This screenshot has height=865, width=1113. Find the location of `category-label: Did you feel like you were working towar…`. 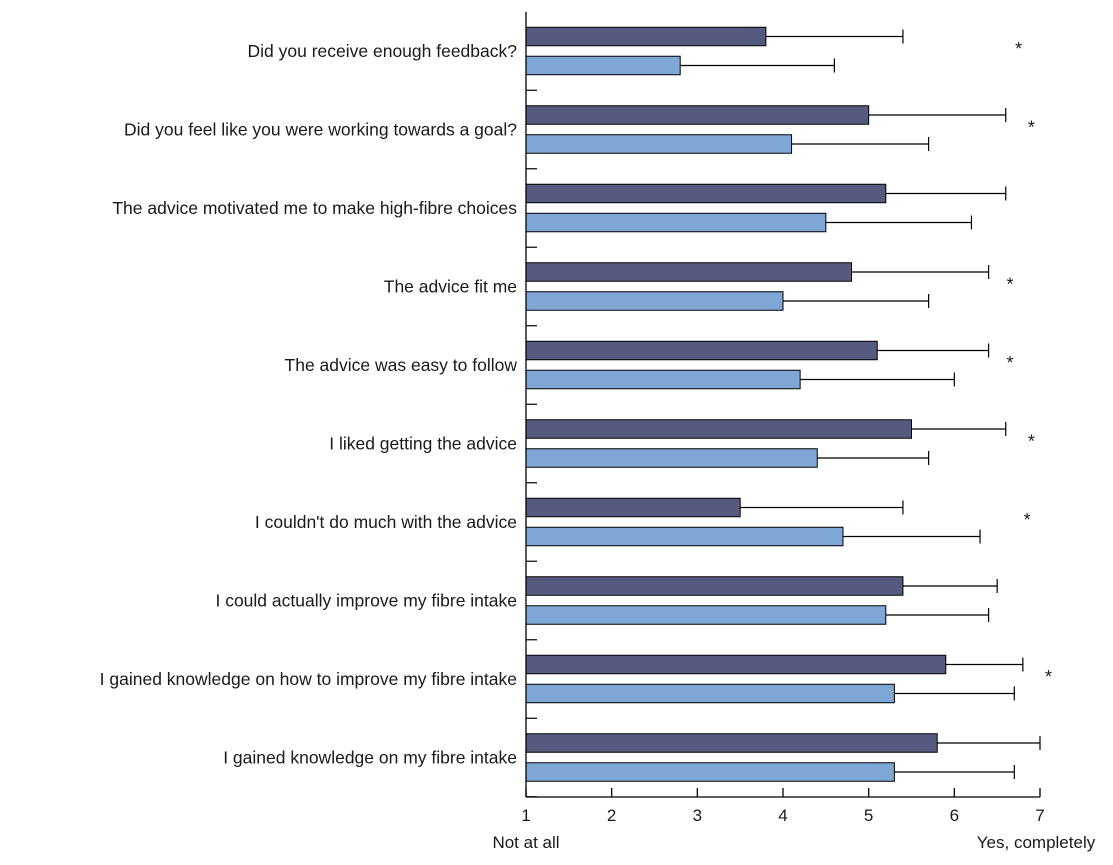

category-label: Did you feel like you were working towar… is located at coordinates (320, 130).